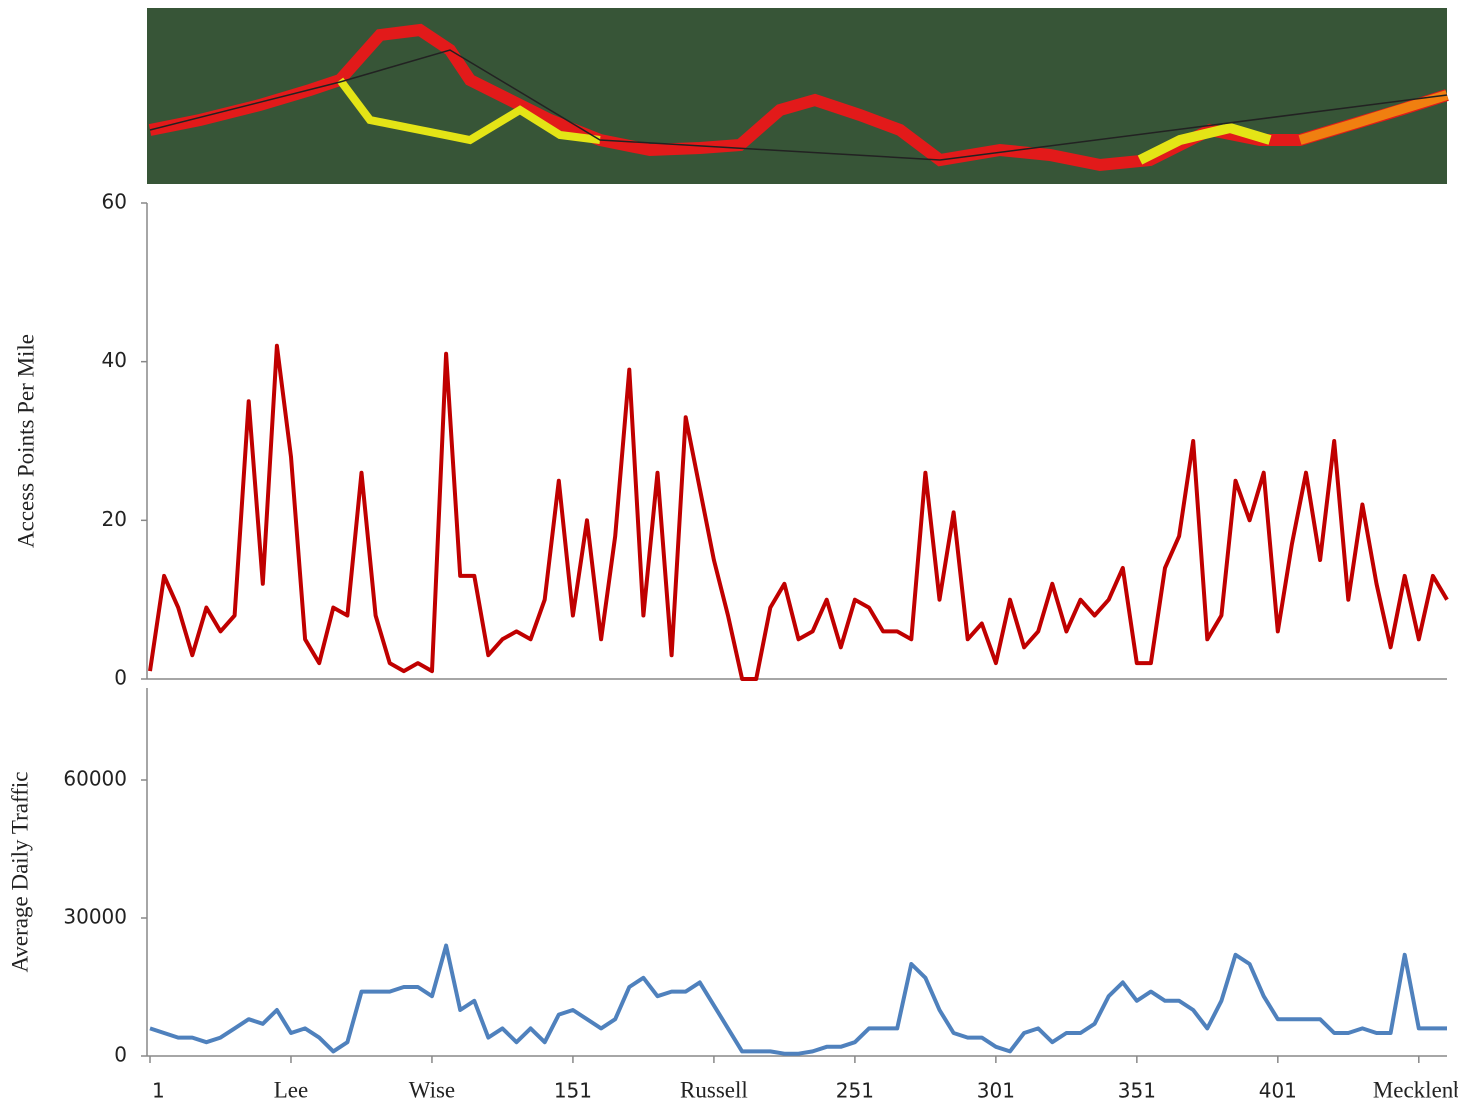 This screenshot has width=1458, height=1112. I want to click on map-shade, so click(797, 96).